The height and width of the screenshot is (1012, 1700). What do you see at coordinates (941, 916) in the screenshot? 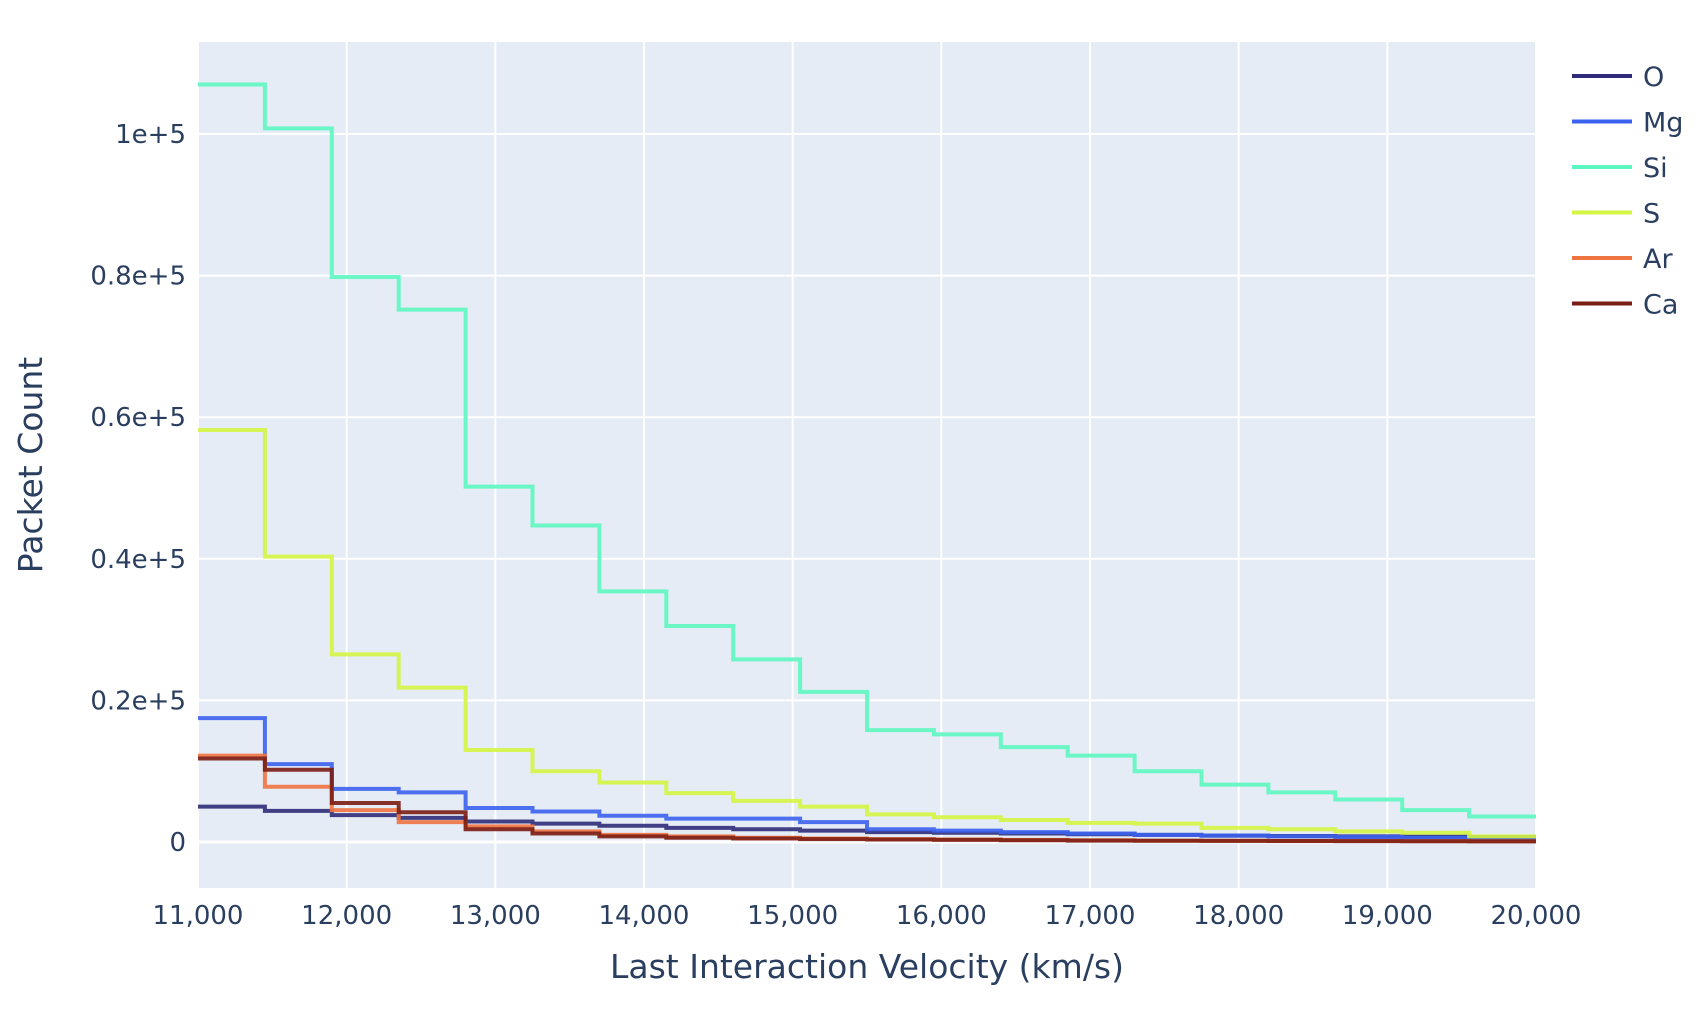
I see `x-tick-label: 16,000` at bounding box center [941, 916].